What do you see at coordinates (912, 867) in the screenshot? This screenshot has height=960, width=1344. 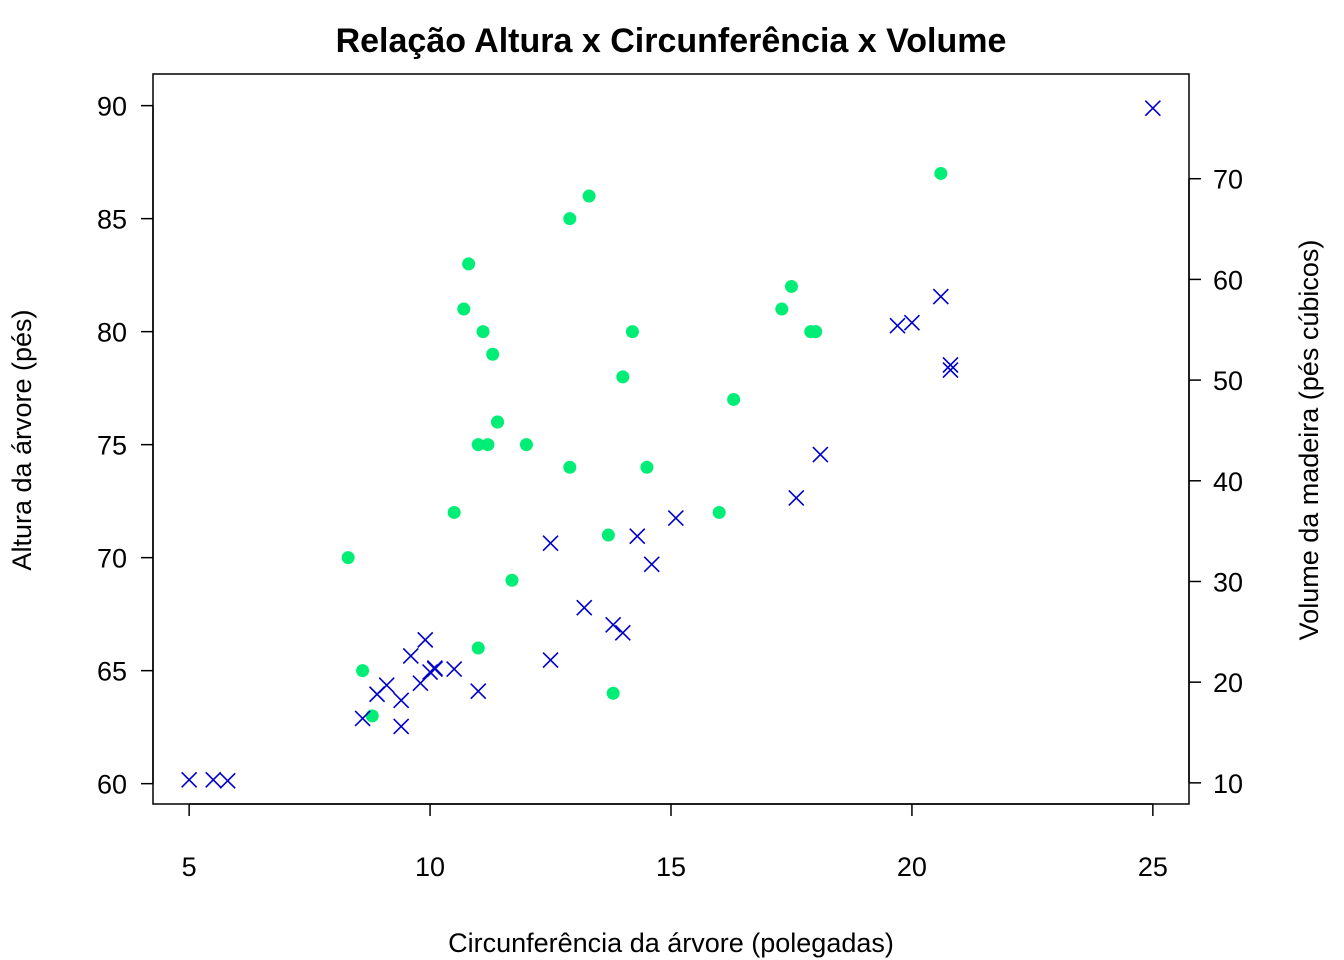 I see `x-tick-label: 20` at bounding box center [912, 867].